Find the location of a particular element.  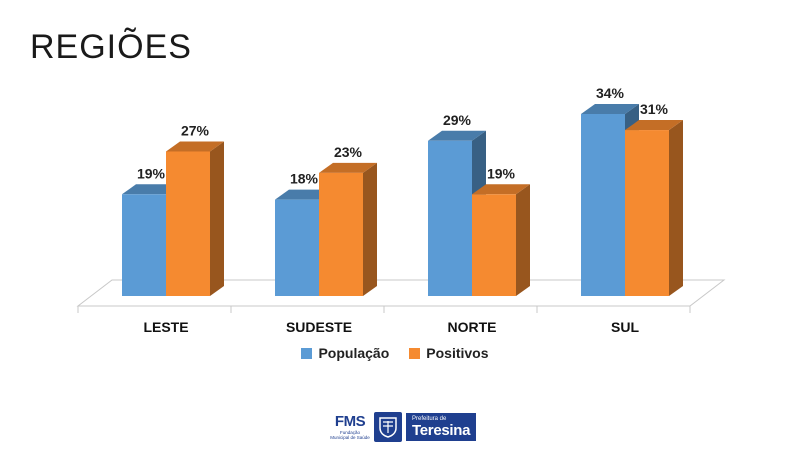

bar-positivos-norte is located at coordinates (501, 240).